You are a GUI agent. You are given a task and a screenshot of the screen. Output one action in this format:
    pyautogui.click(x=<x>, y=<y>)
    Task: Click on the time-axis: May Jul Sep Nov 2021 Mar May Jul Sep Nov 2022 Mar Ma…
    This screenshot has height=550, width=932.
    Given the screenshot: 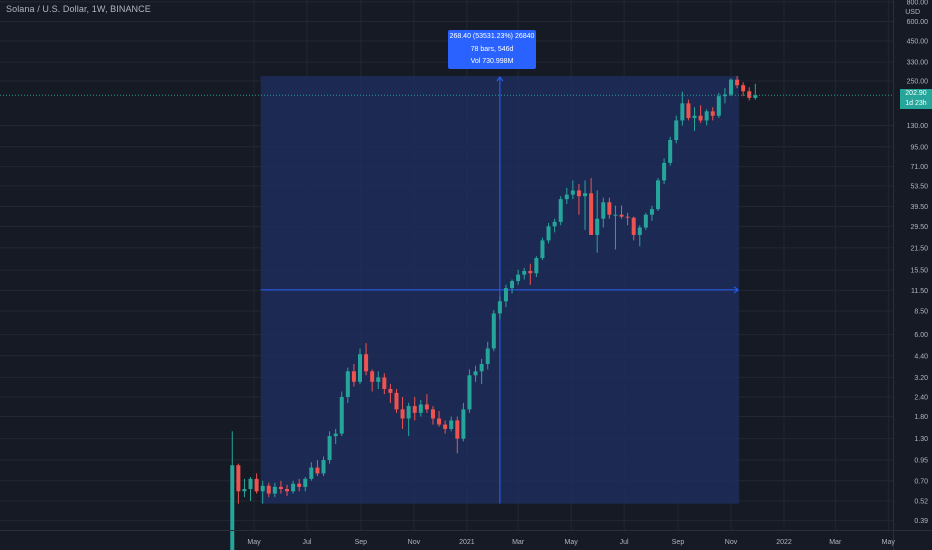 What is the action you would take?
    pyautogui.click(x=466, y=538)
    